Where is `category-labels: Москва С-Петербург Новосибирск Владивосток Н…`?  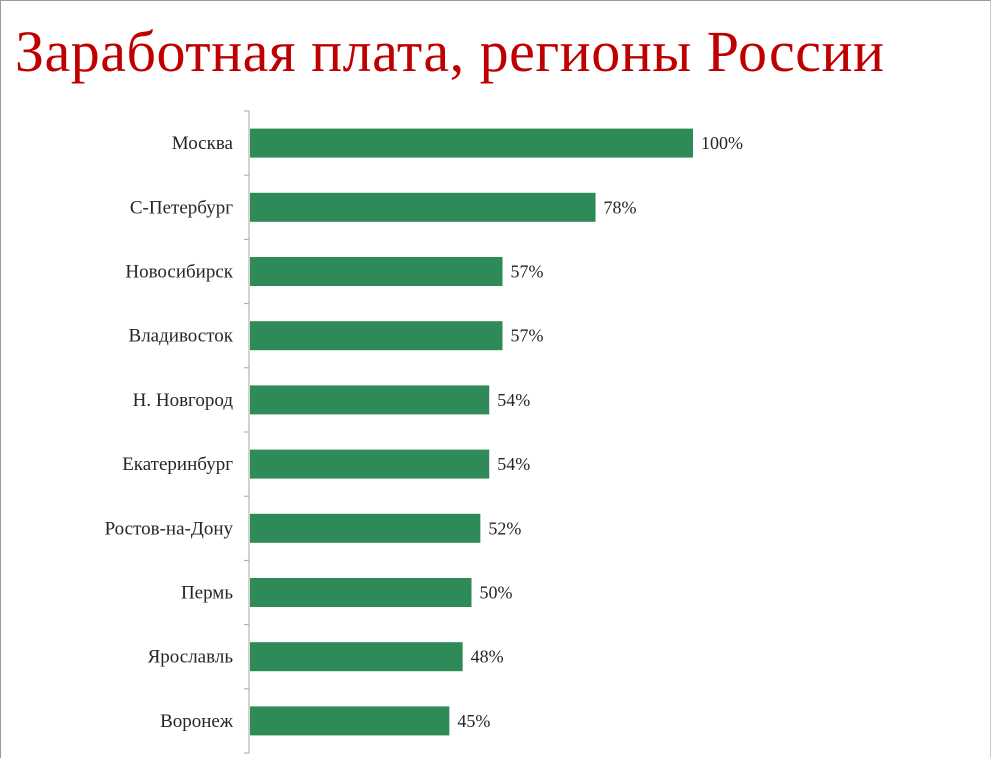 category-labels: Москва С-Петербург Новосибирск Владивосток Н… is located at coordinates (169, 432).